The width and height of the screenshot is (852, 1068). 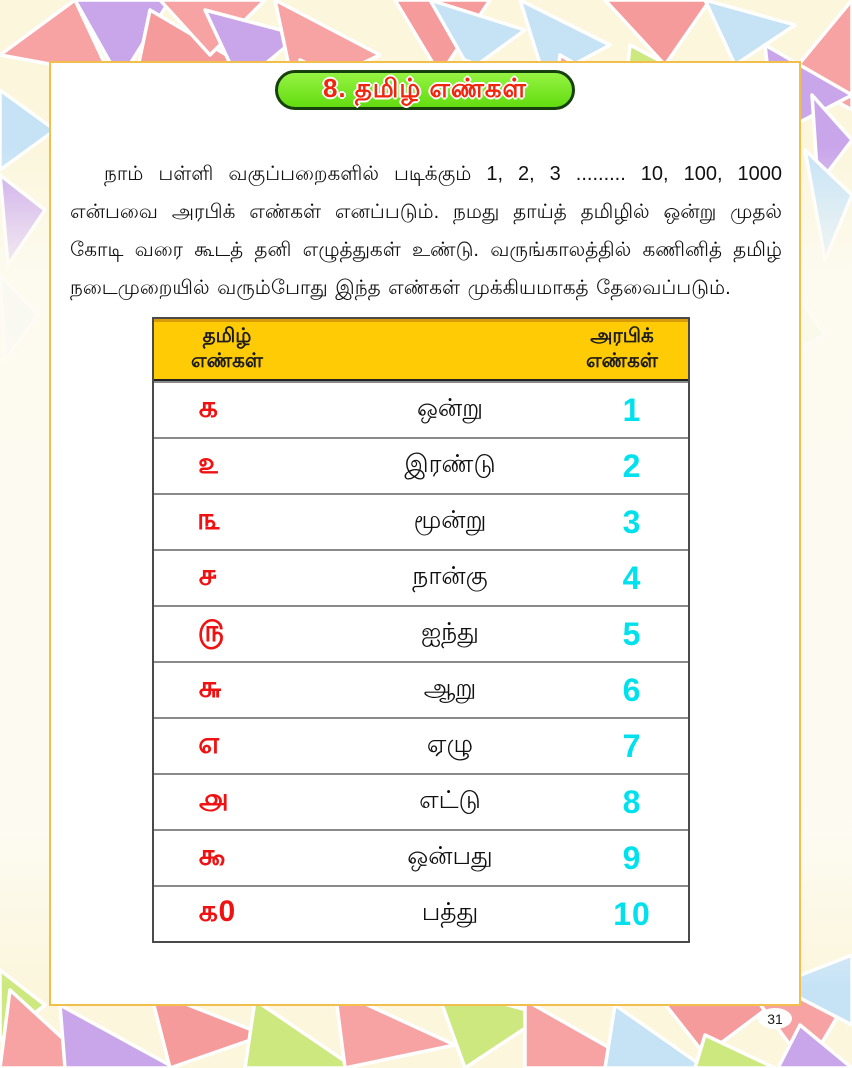 I want to click on tamil-numeral: ௯, so click(x=212, y=855).